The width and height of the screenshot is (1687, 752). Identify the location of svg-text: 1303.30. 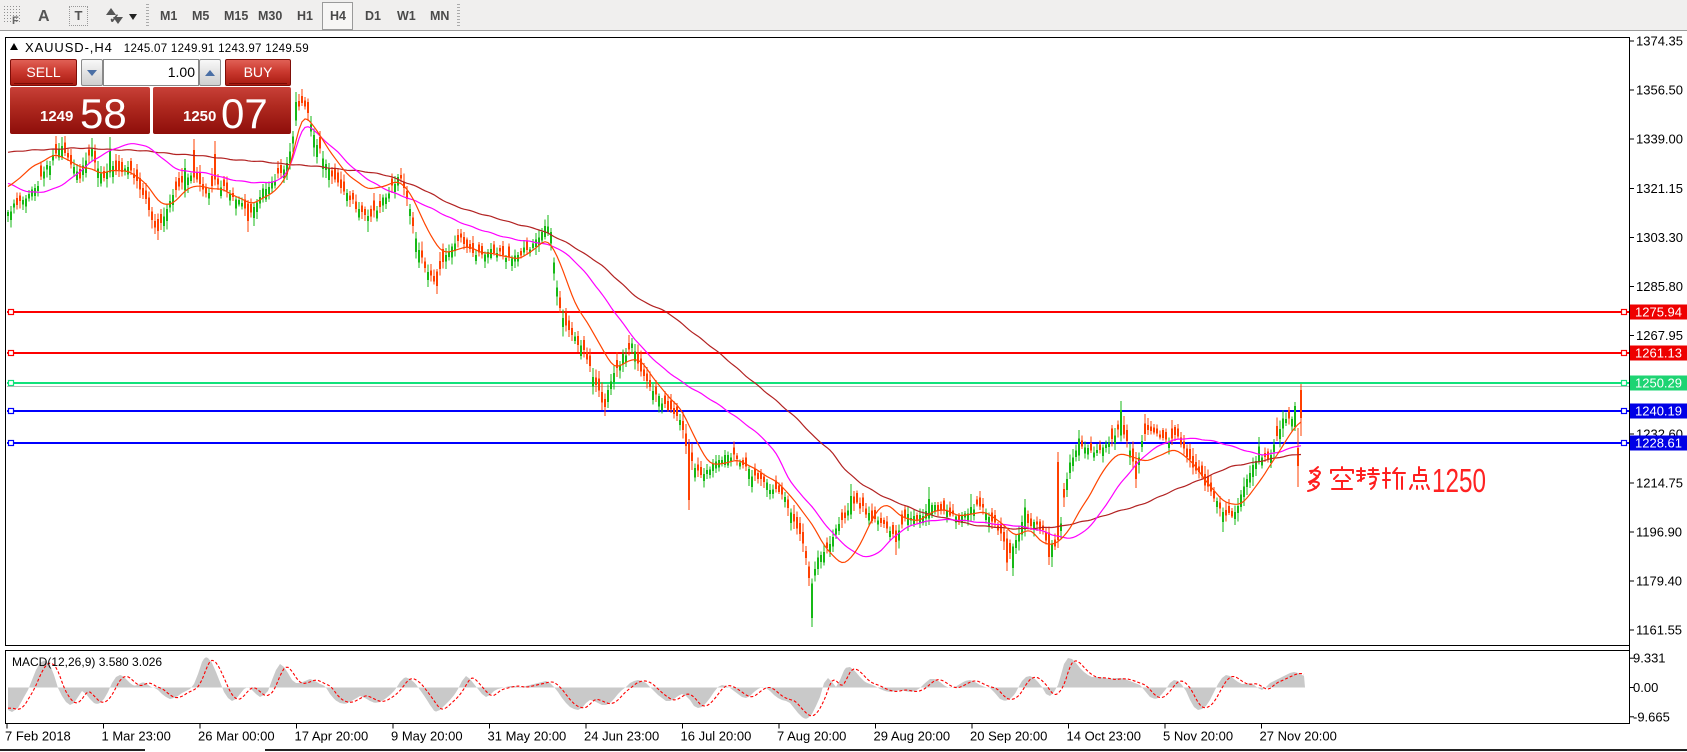
(1659, 237).